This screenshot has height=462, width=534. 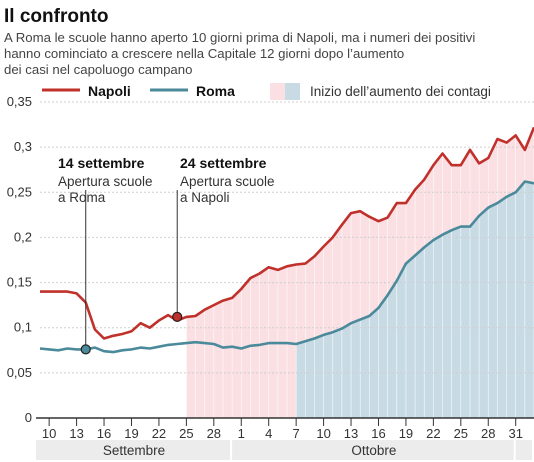 I want to click on y-tick-label: 0,35, so click(x=19, y=101).